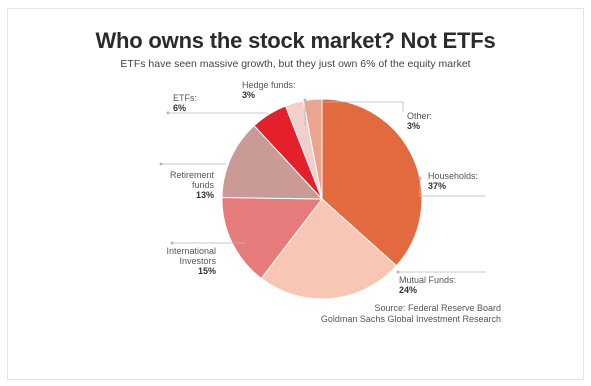 The height and width of the screenshot is (386, 591). I want to click on source-line-2: Goldman Sachs Global Investment Research, so click(410, 319).